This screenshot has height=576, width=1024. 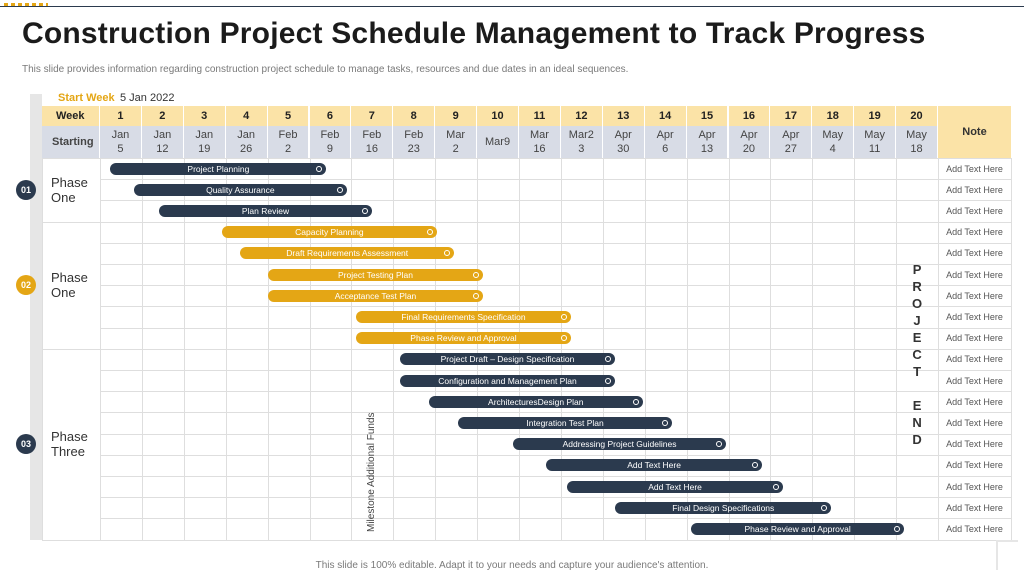 I want to click on task-bar-label: Final Requirements Specification, so click(x=463, y=317).